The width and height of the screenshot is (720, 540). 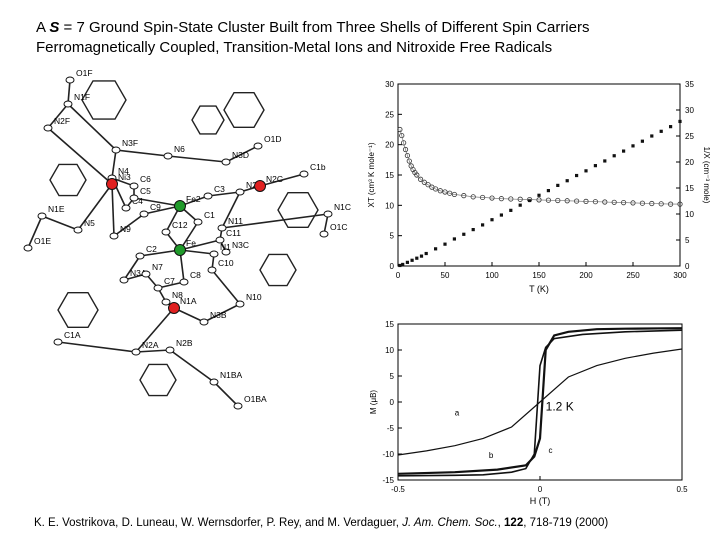 I want to click on y-left-tick-label: 5, so click(x=392, y=236).